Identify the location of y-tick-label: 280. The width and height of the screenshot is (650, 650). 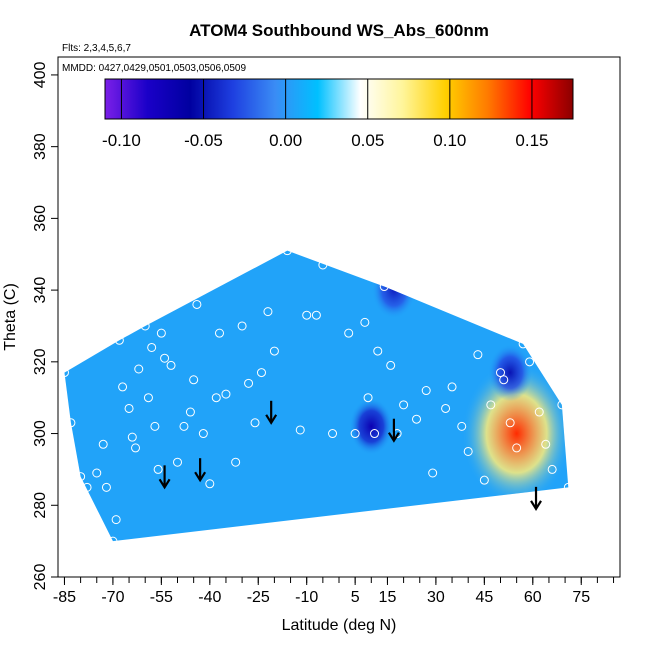
(40, 505).